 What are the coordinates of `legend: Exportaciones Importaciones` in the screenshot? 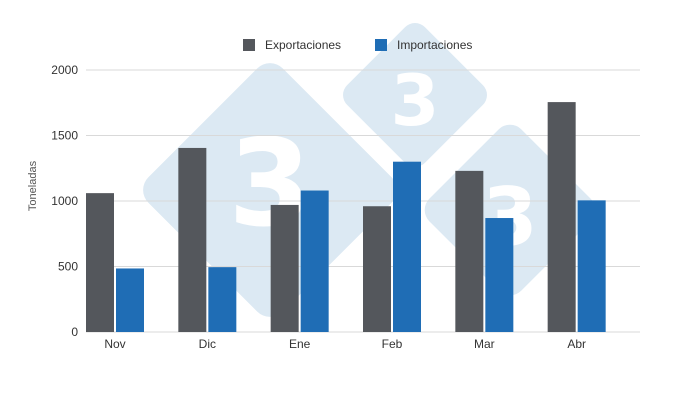 It's located at (357, 45).